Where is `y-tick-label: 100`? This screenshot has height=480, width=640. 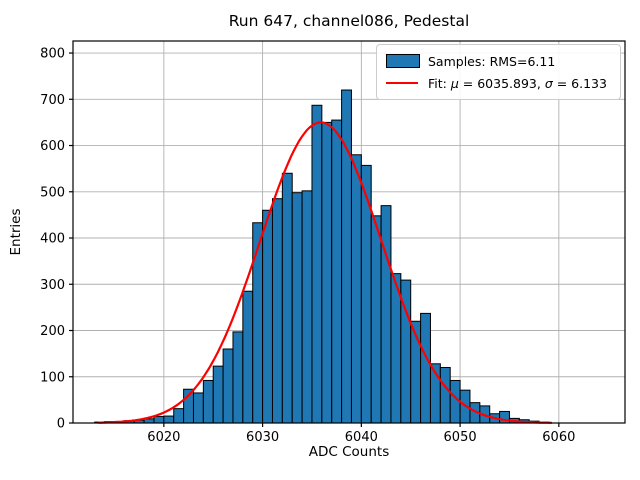 y-tick-label: 100 is located at coordinates (52, 377).